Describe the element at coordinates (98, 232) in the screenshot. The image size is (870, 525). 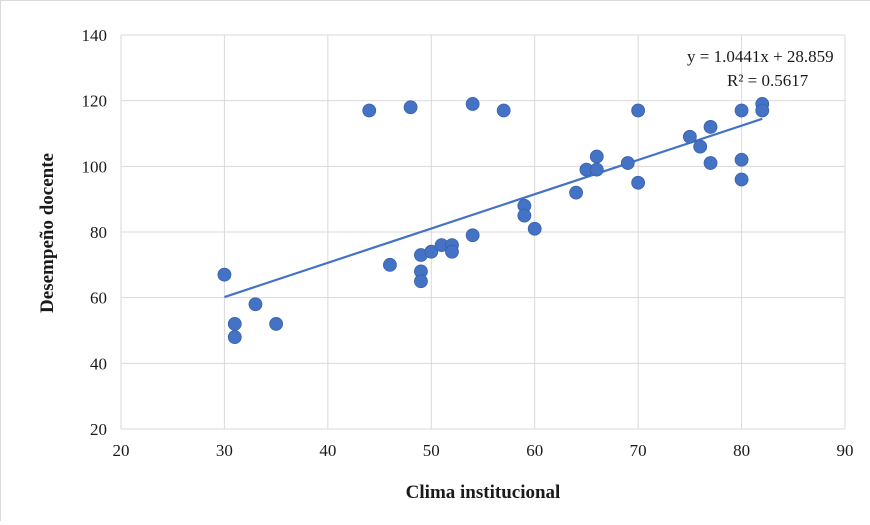
I see `y-tick-label: 80` at that location.